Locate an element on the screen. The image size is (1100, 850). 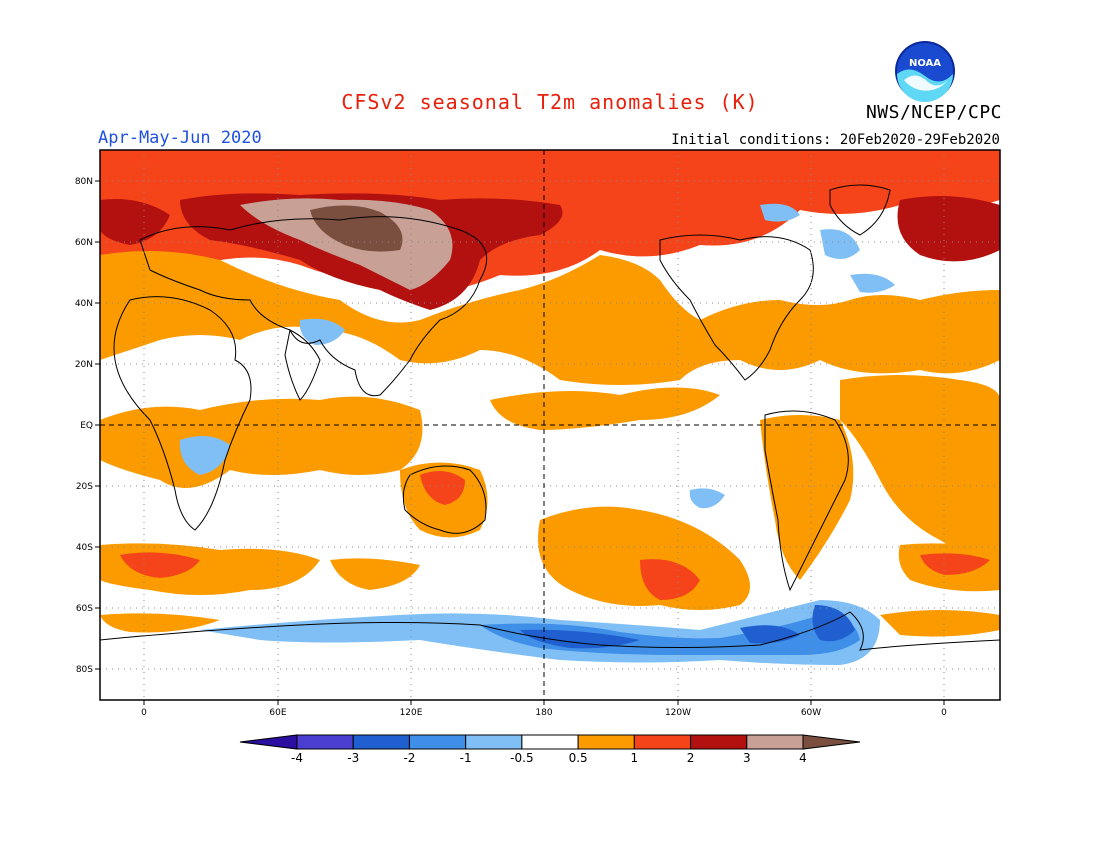
colorbar-label: 4 is located at coordinates (803, 758).